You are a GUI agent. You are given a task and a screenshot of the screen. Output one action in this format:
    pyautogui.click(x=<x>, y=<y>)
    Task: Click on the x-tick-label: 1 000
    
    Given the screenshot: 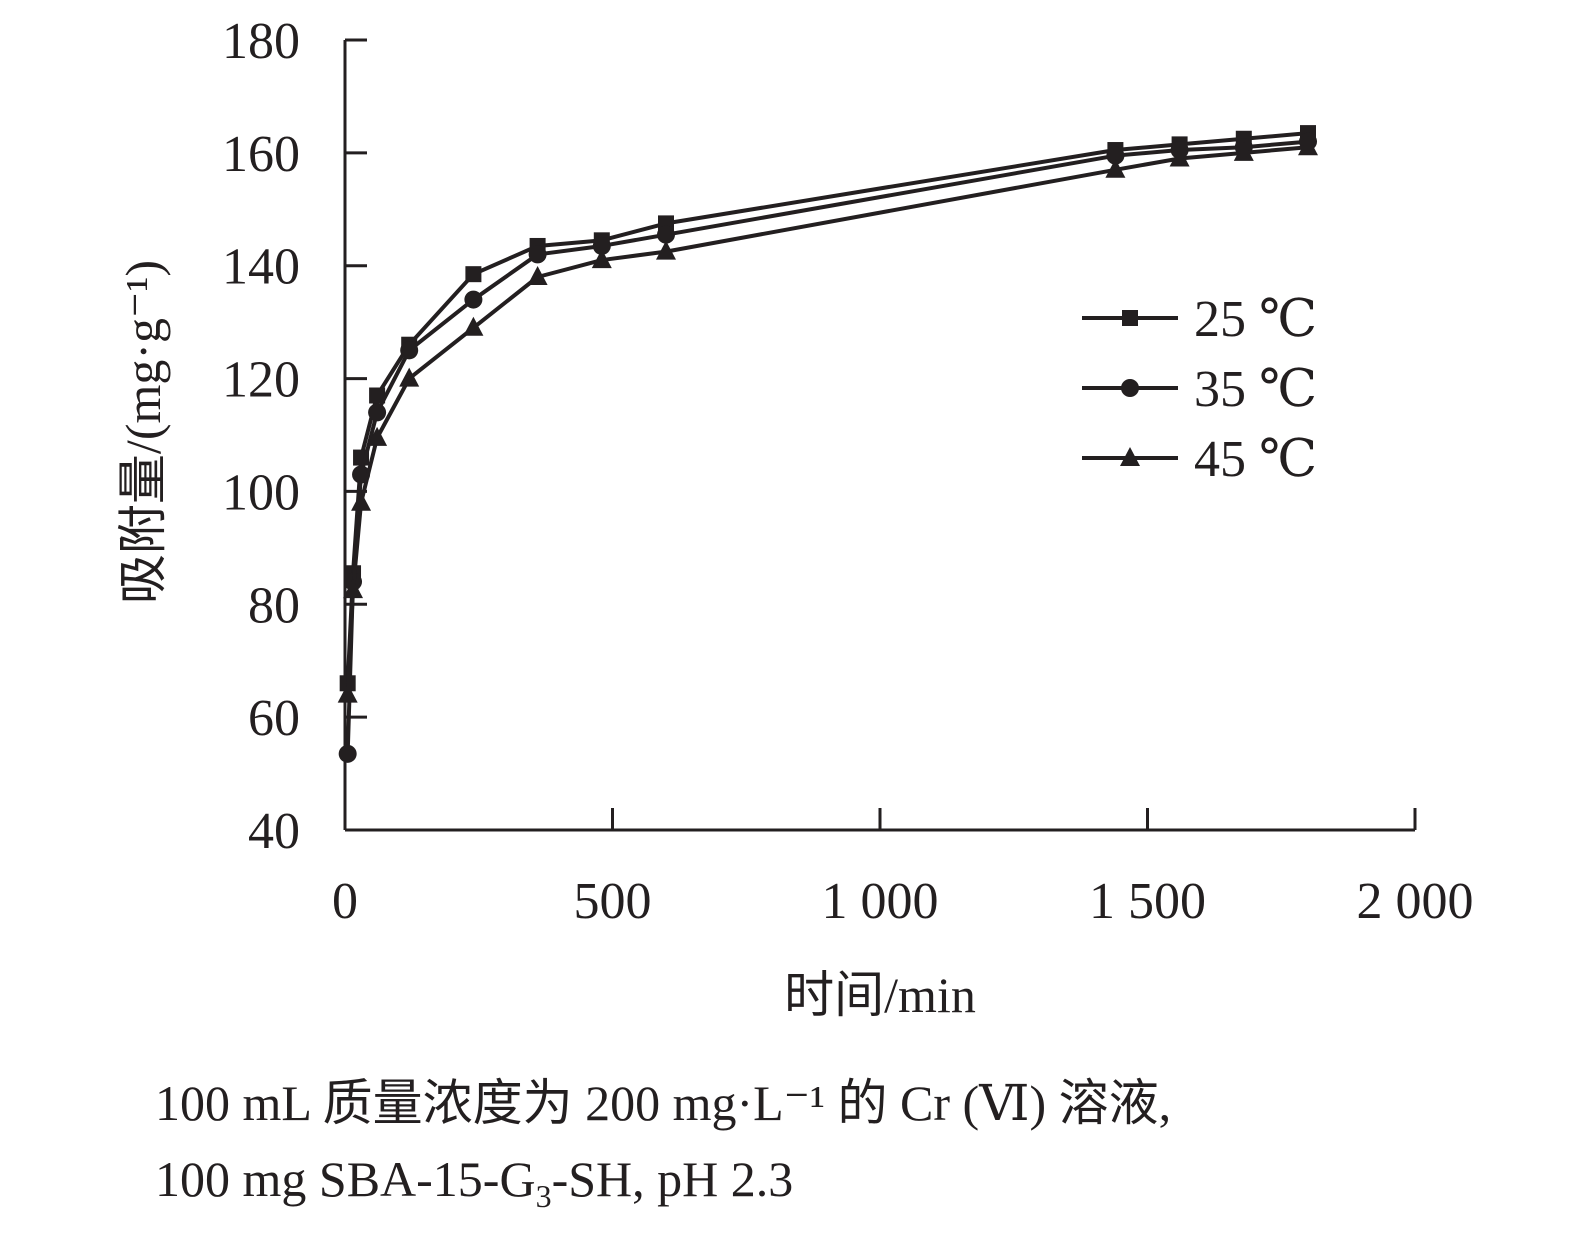 What is the action you would take?
    pyautogui.click(x=880, y=901)
    